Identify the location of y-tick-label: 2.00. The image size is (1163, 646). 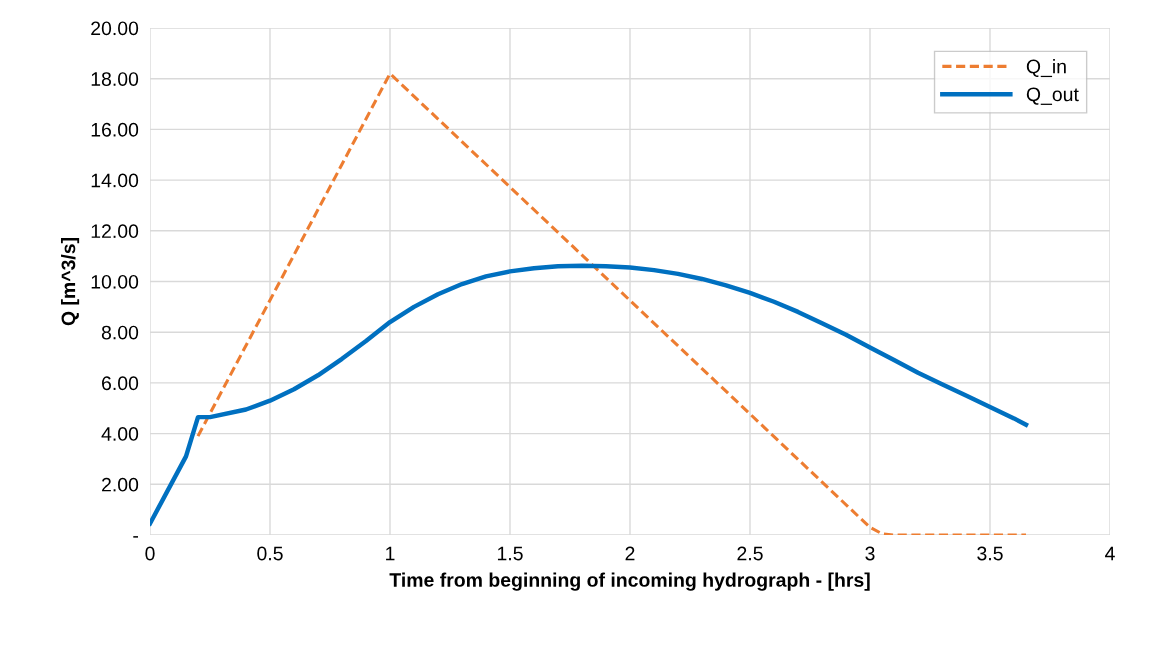
(120, 484).